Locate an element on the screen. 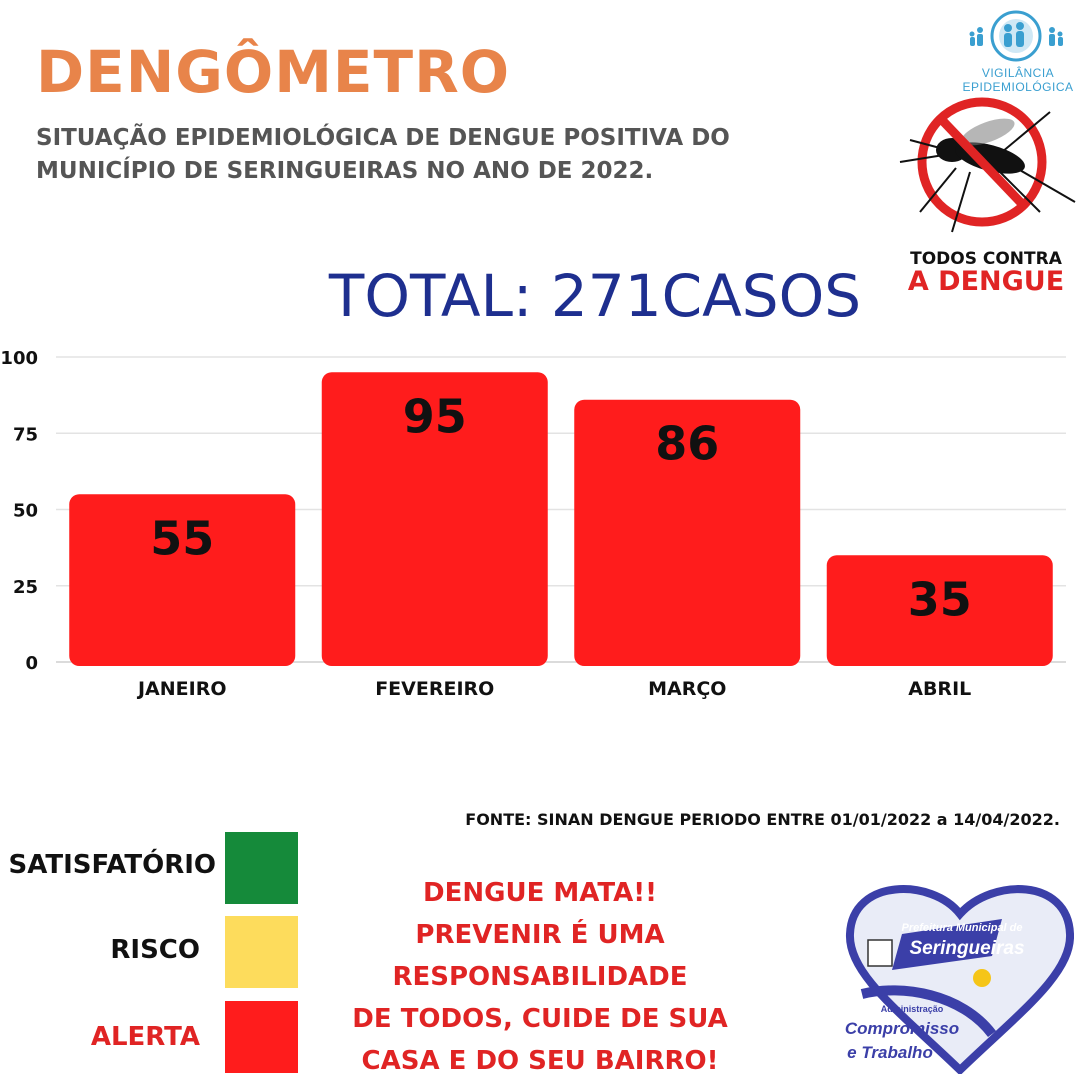 This screenshot has height=1082, width=1080. prefeitura-line-4: Compromisso is located at coordinates (902, 1028).